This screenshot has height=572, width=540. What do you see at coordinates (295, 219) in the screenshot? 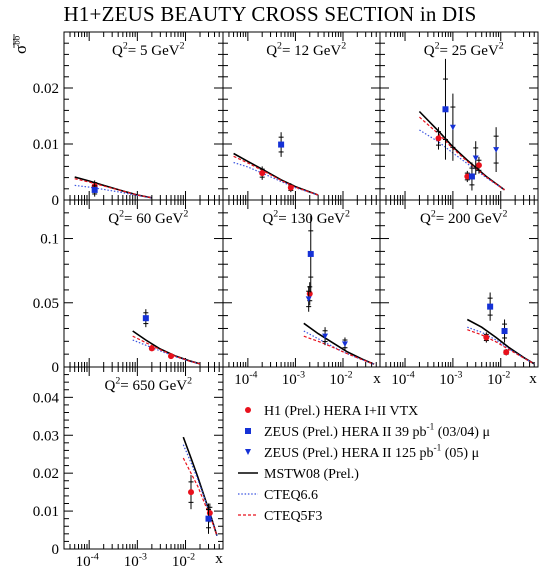
I see `q2-value: = 130` at bounding box center [295, 219].